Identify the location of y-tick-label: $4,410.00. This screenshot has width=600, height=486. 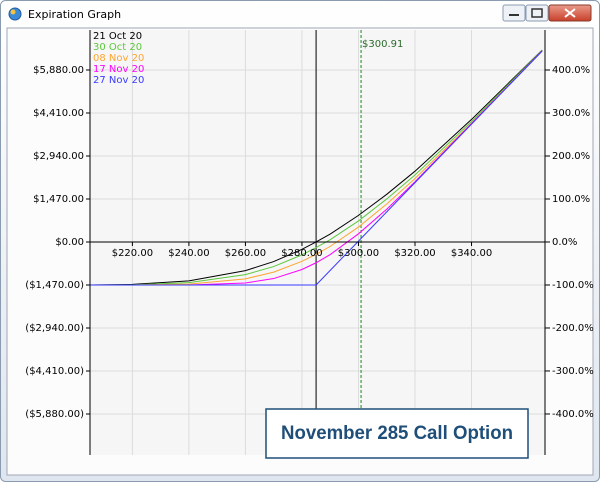
(58, 113).